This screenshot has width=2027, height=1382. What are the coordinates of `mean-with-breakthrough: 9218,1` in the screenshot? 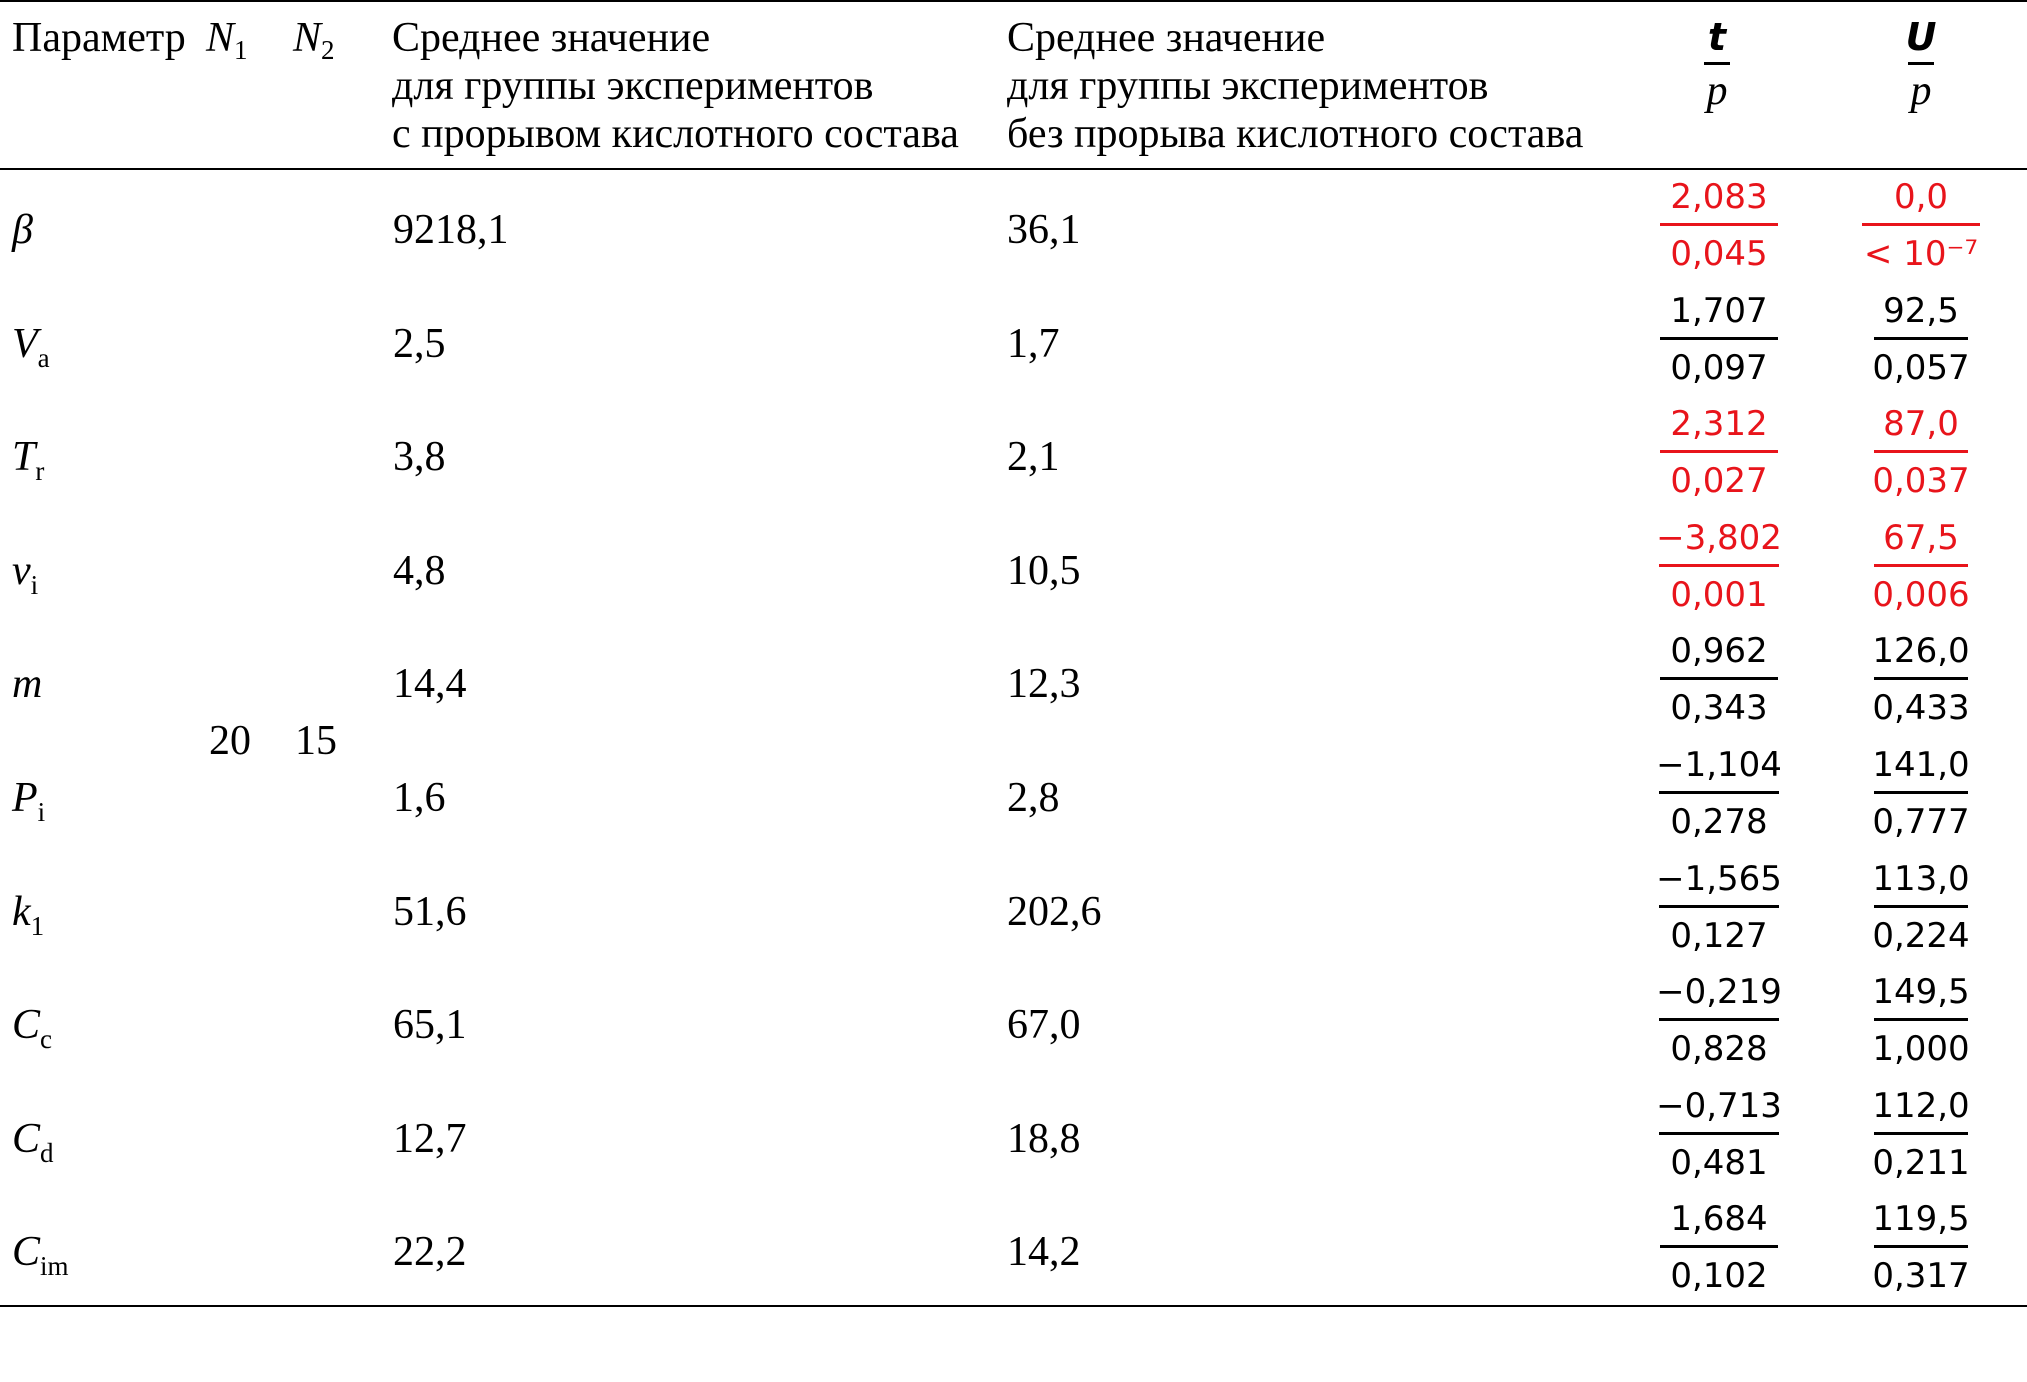 It's located at (451, 230).